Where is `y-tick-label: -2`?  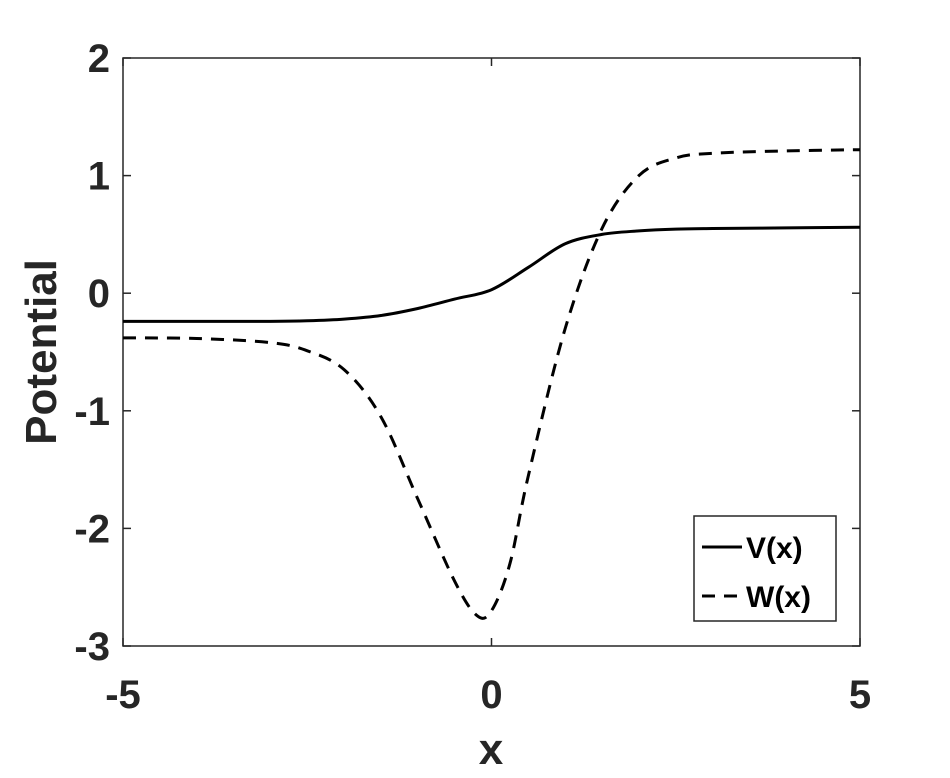 y-tick-label: -2 is located at coordinates (92, 529).